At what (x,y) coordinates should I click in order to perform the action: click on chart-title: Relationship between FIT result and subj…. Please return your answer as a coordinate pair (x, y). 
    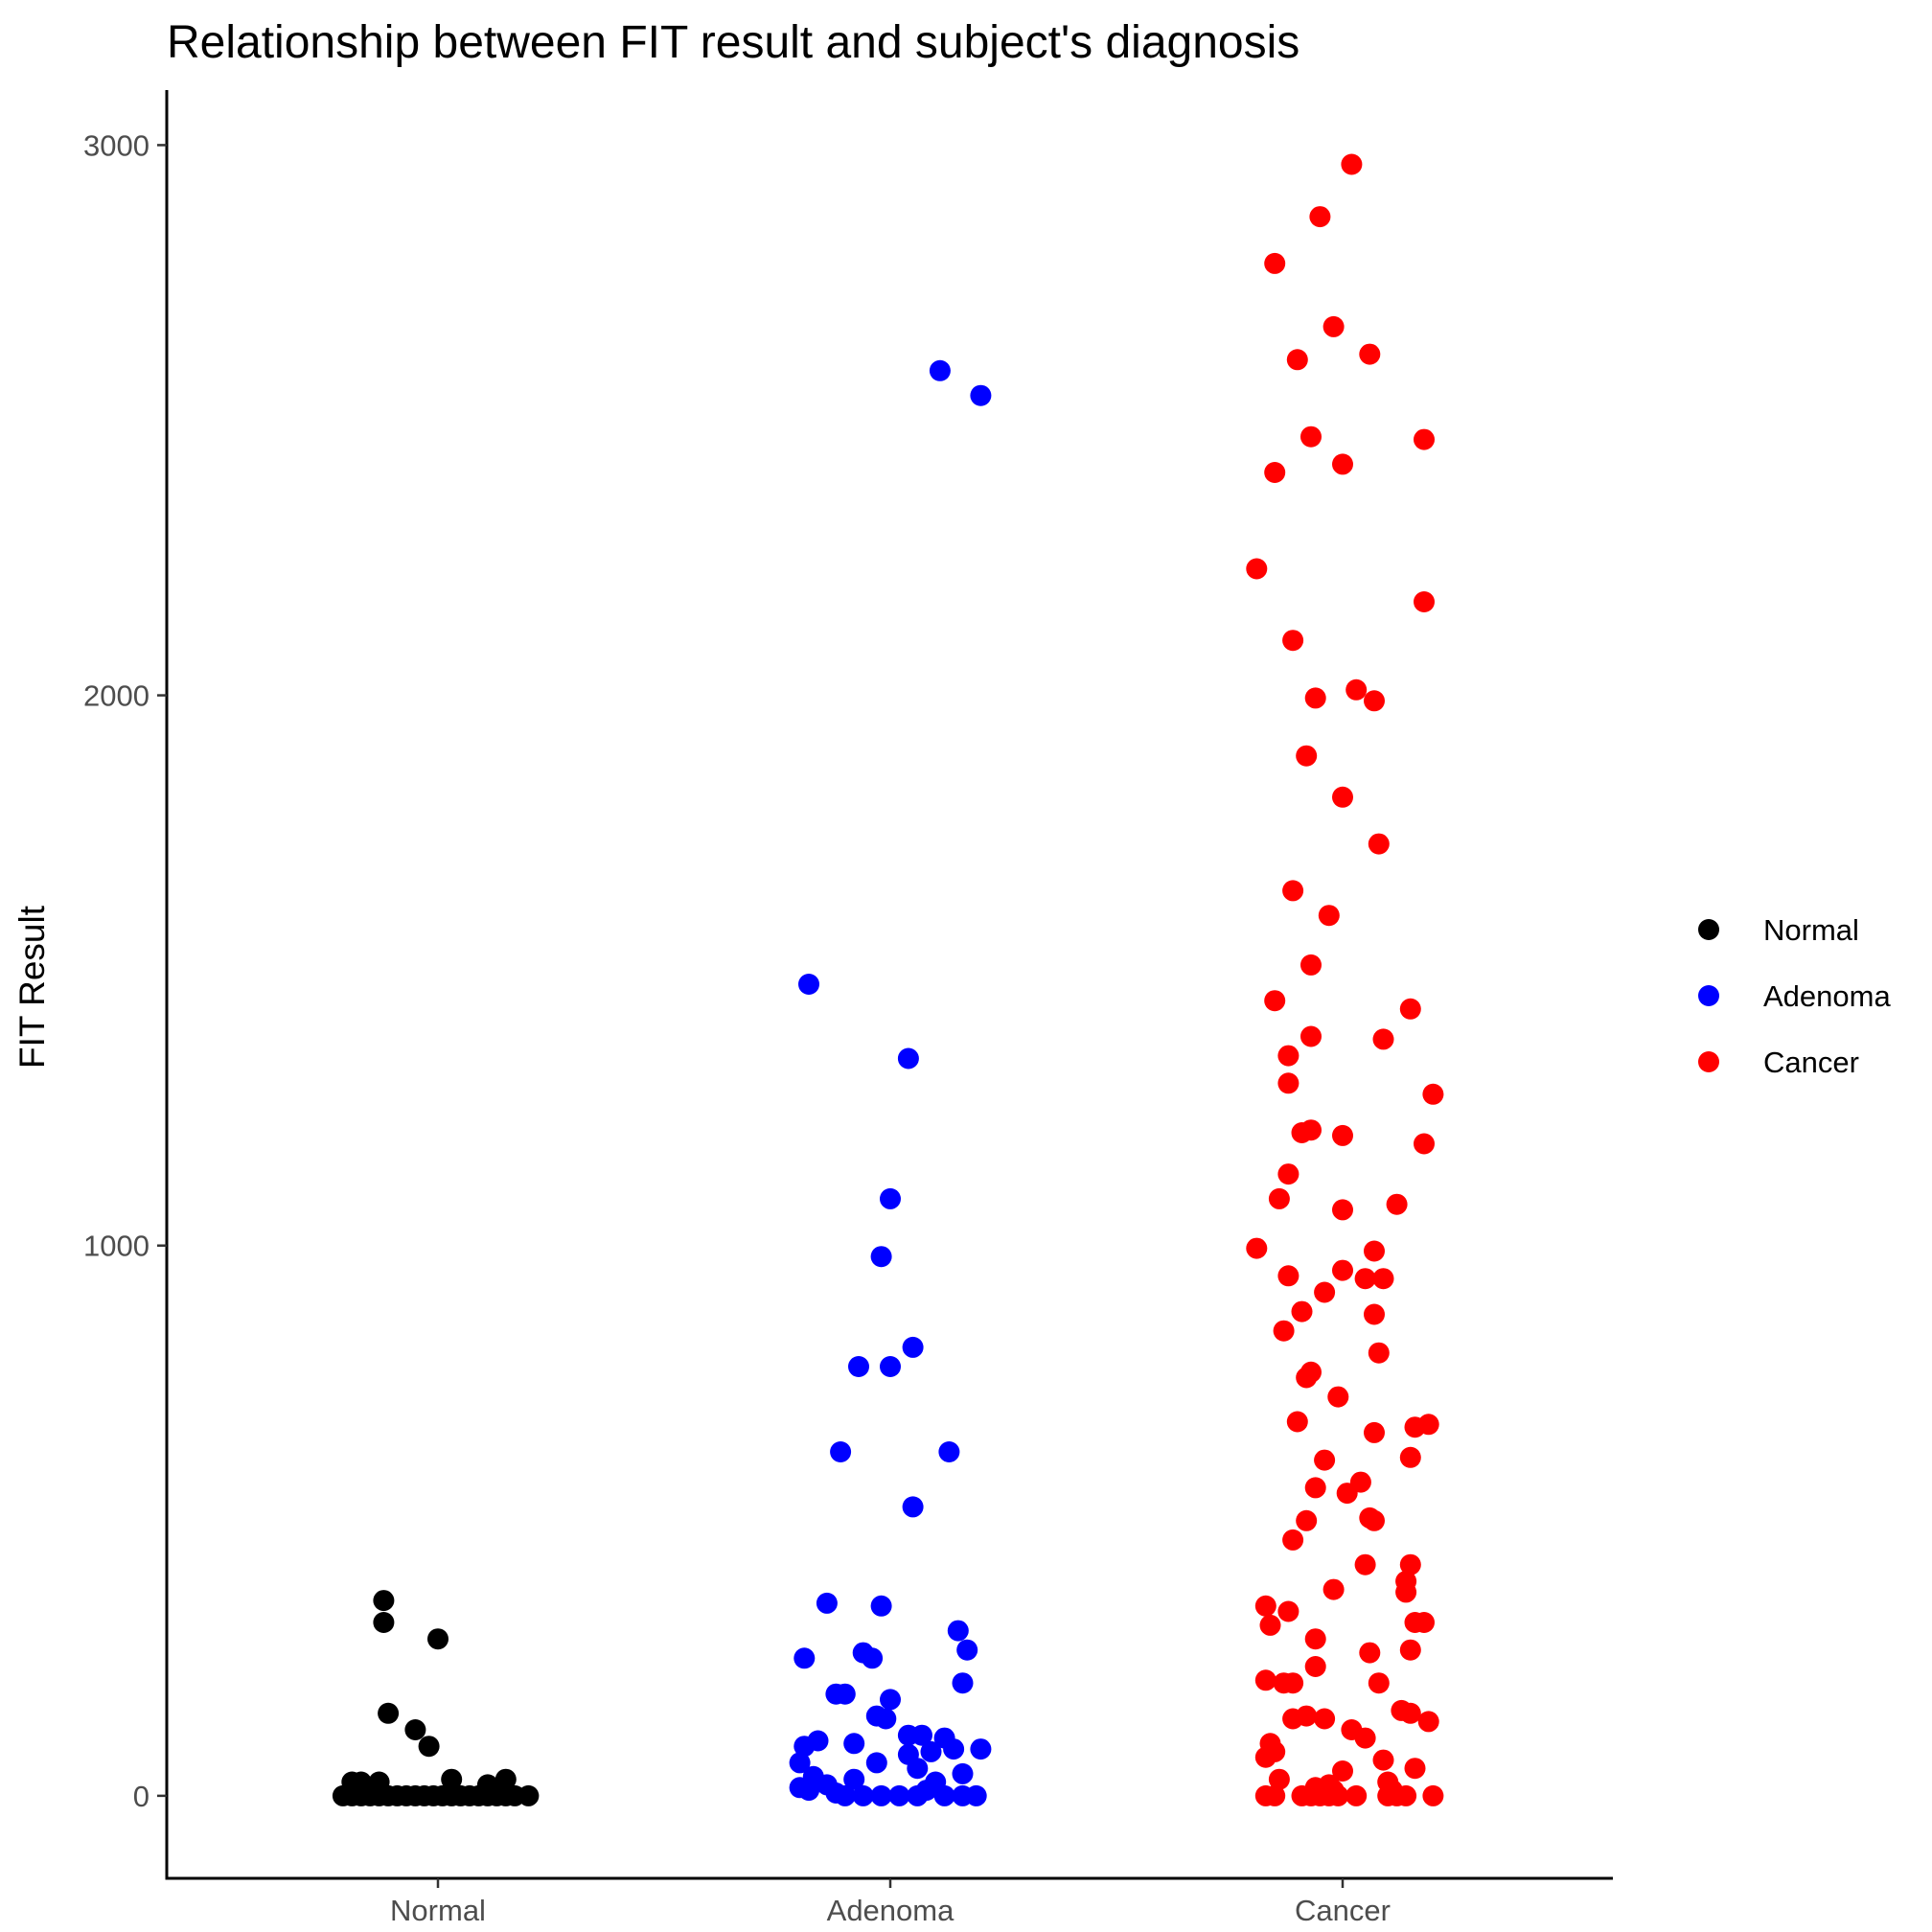
    Looking at the image, I should click on (734, 42).